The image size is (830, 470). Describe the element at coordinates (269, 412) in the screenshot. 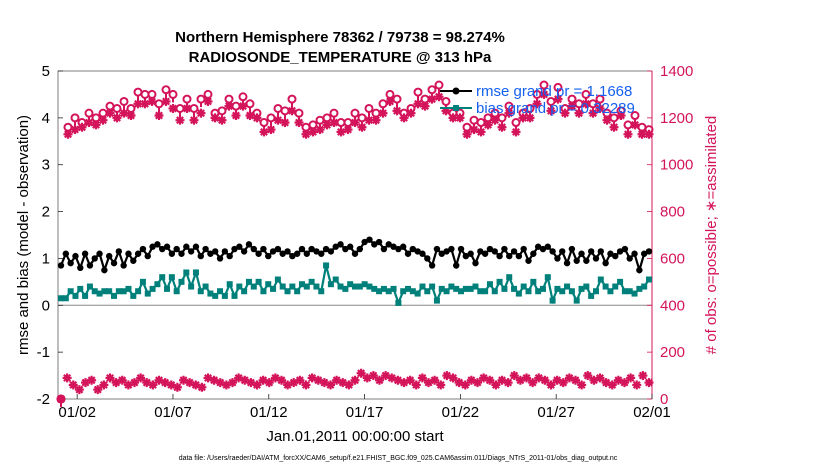

I see `x-tick-label: 01/12` at that location.